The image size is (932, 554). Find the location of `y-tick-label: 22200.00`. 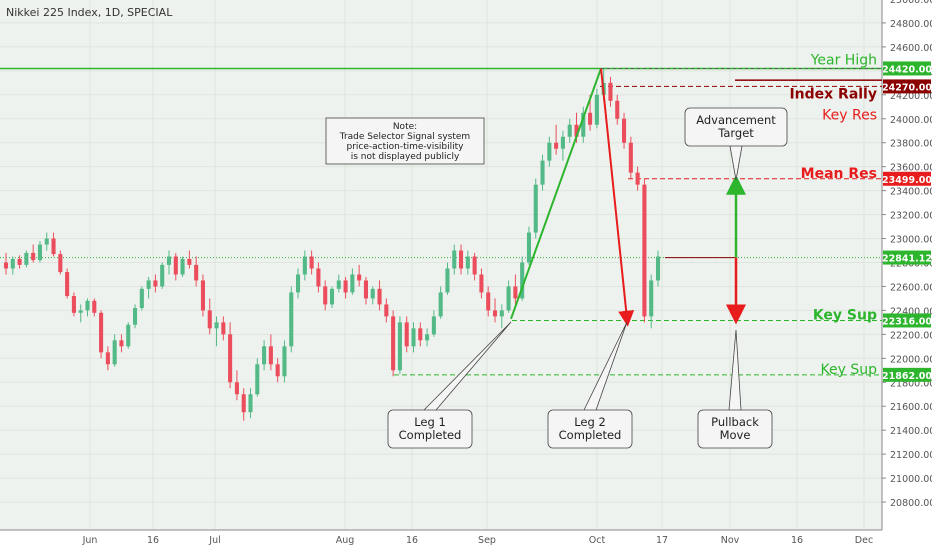

y-tick-label: 22200.00 is located at coordinates (911, 335).